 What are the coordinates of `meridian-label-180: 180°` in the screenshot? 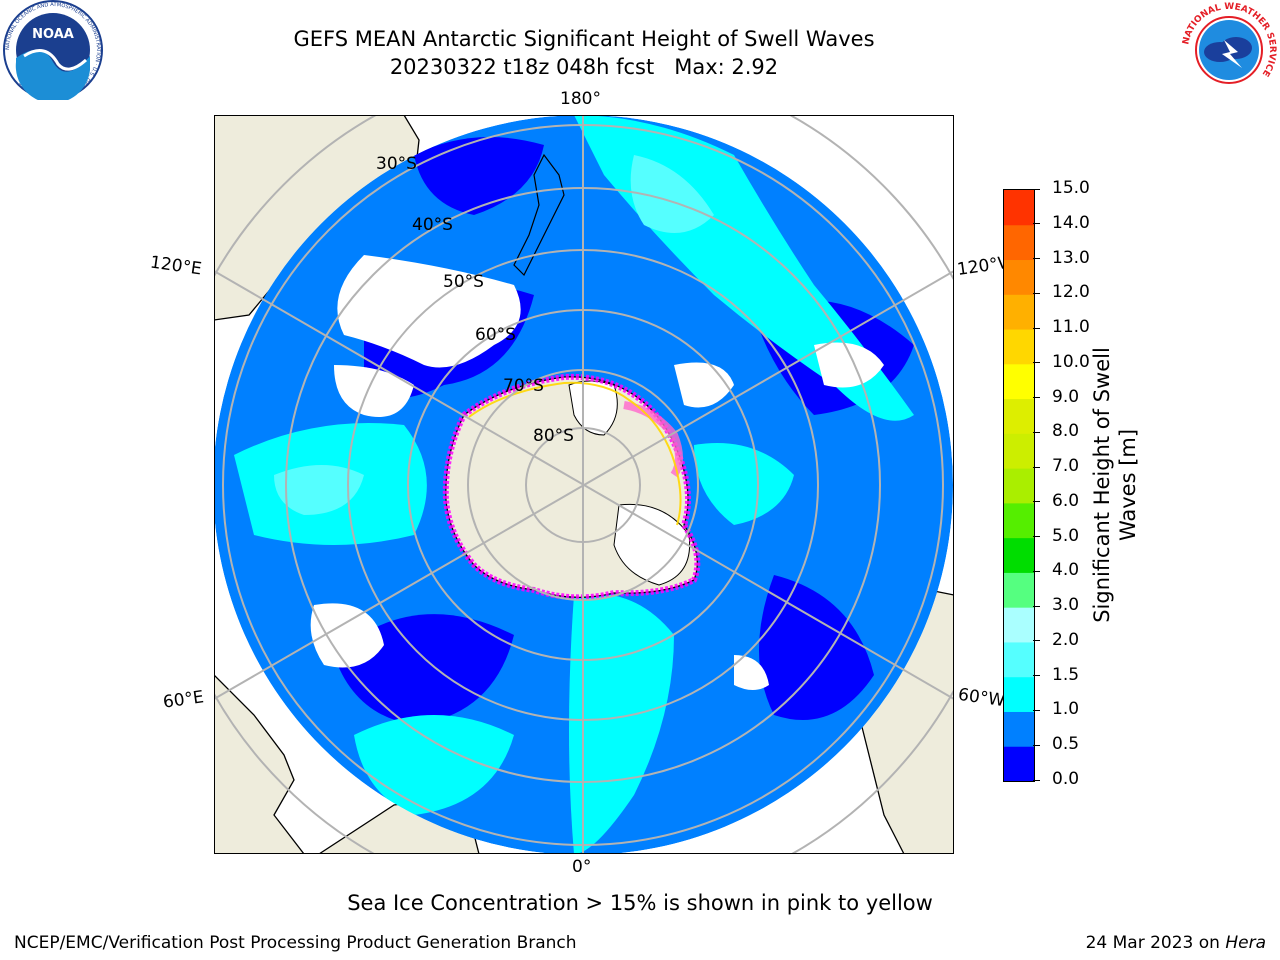 It's located at (580, 99).